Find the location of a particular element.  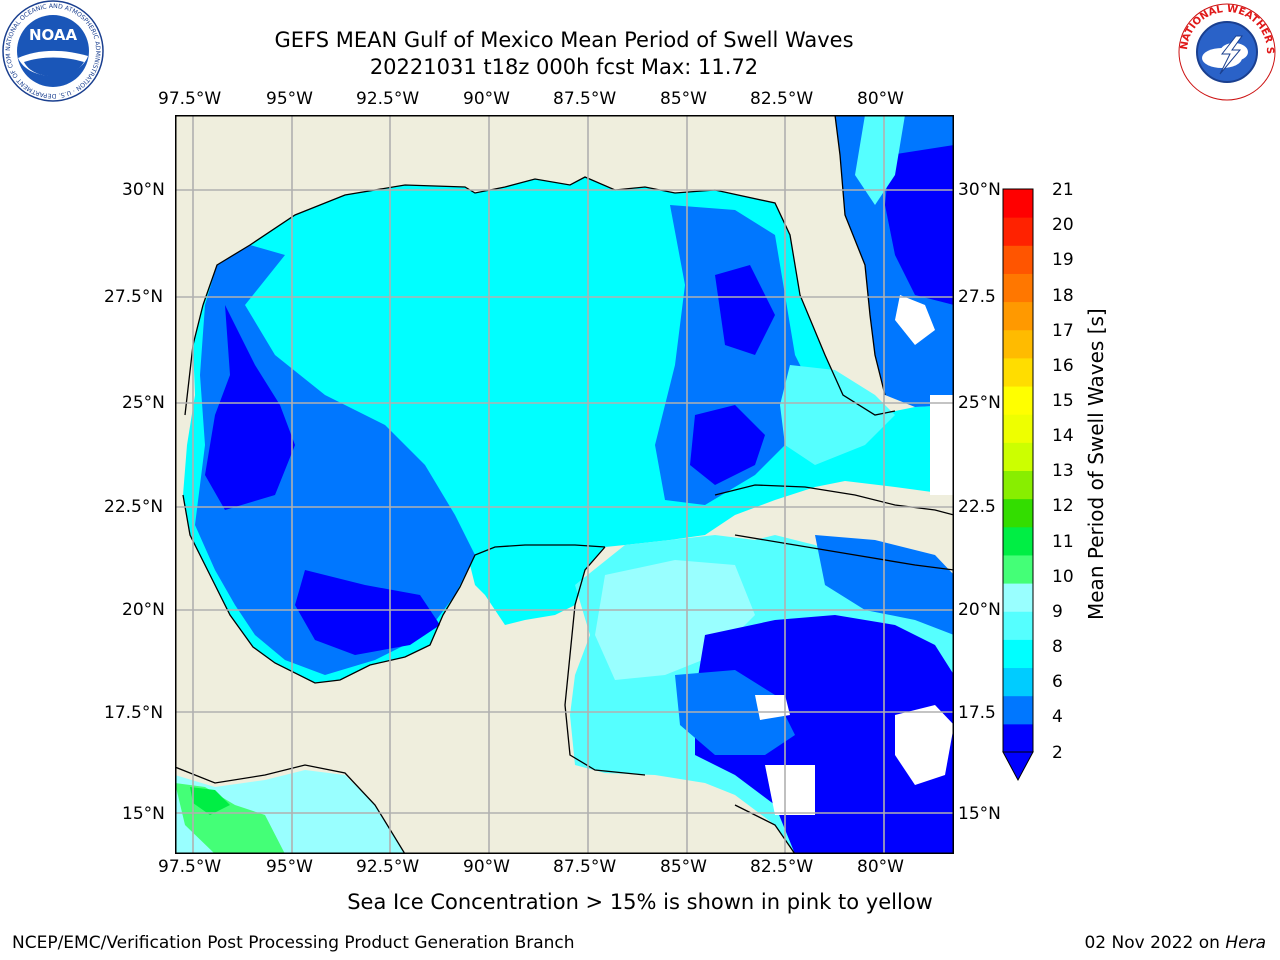

lon-tick-top: 85°W is located at coordinates (683, 99).